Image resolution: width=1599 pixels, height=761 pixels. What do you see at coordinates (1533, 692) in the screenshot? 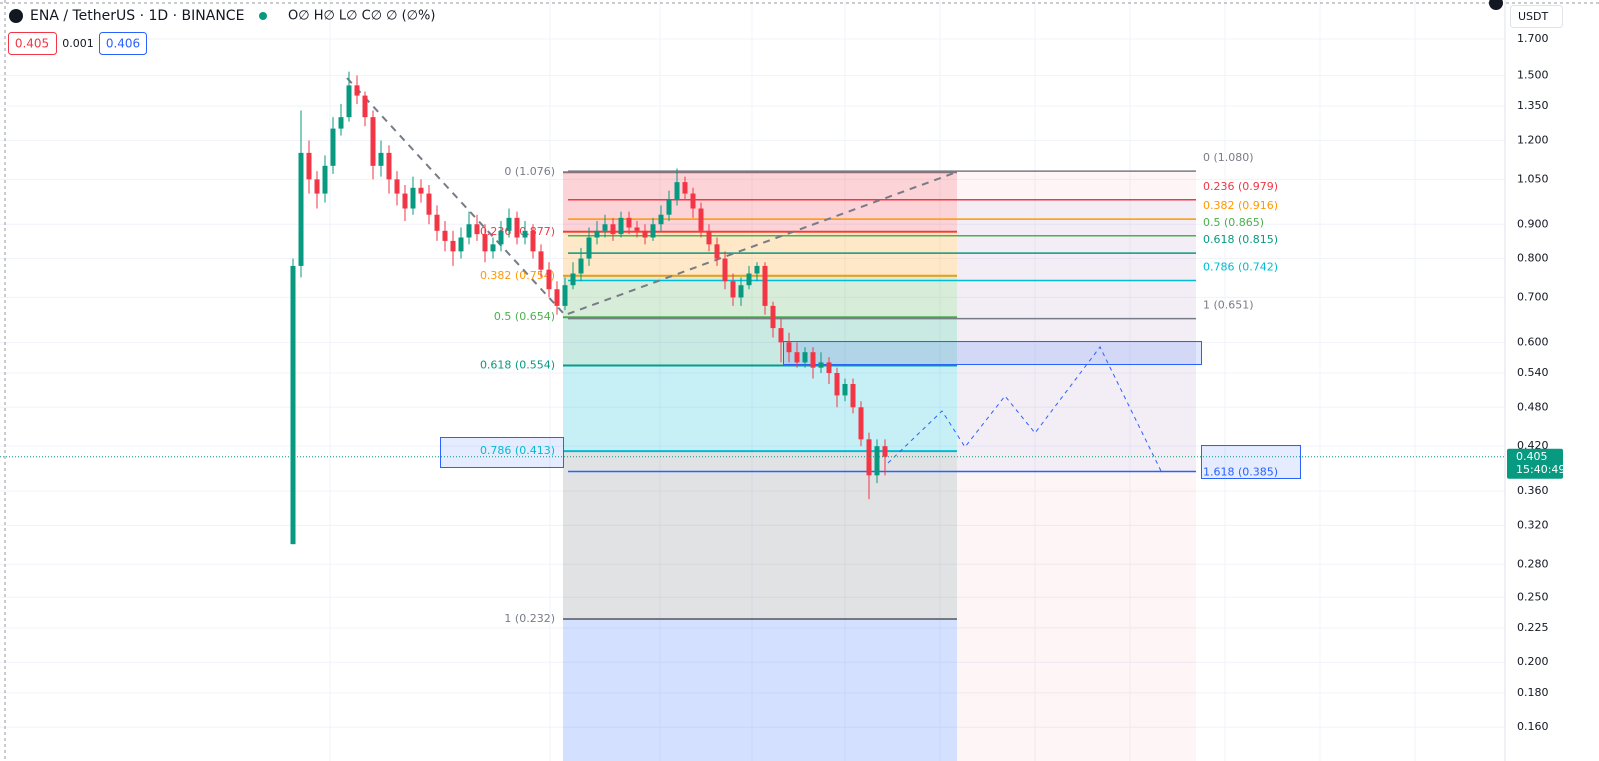
I see `y-tick-label: 0.180` at bounding box center [1533, 692].